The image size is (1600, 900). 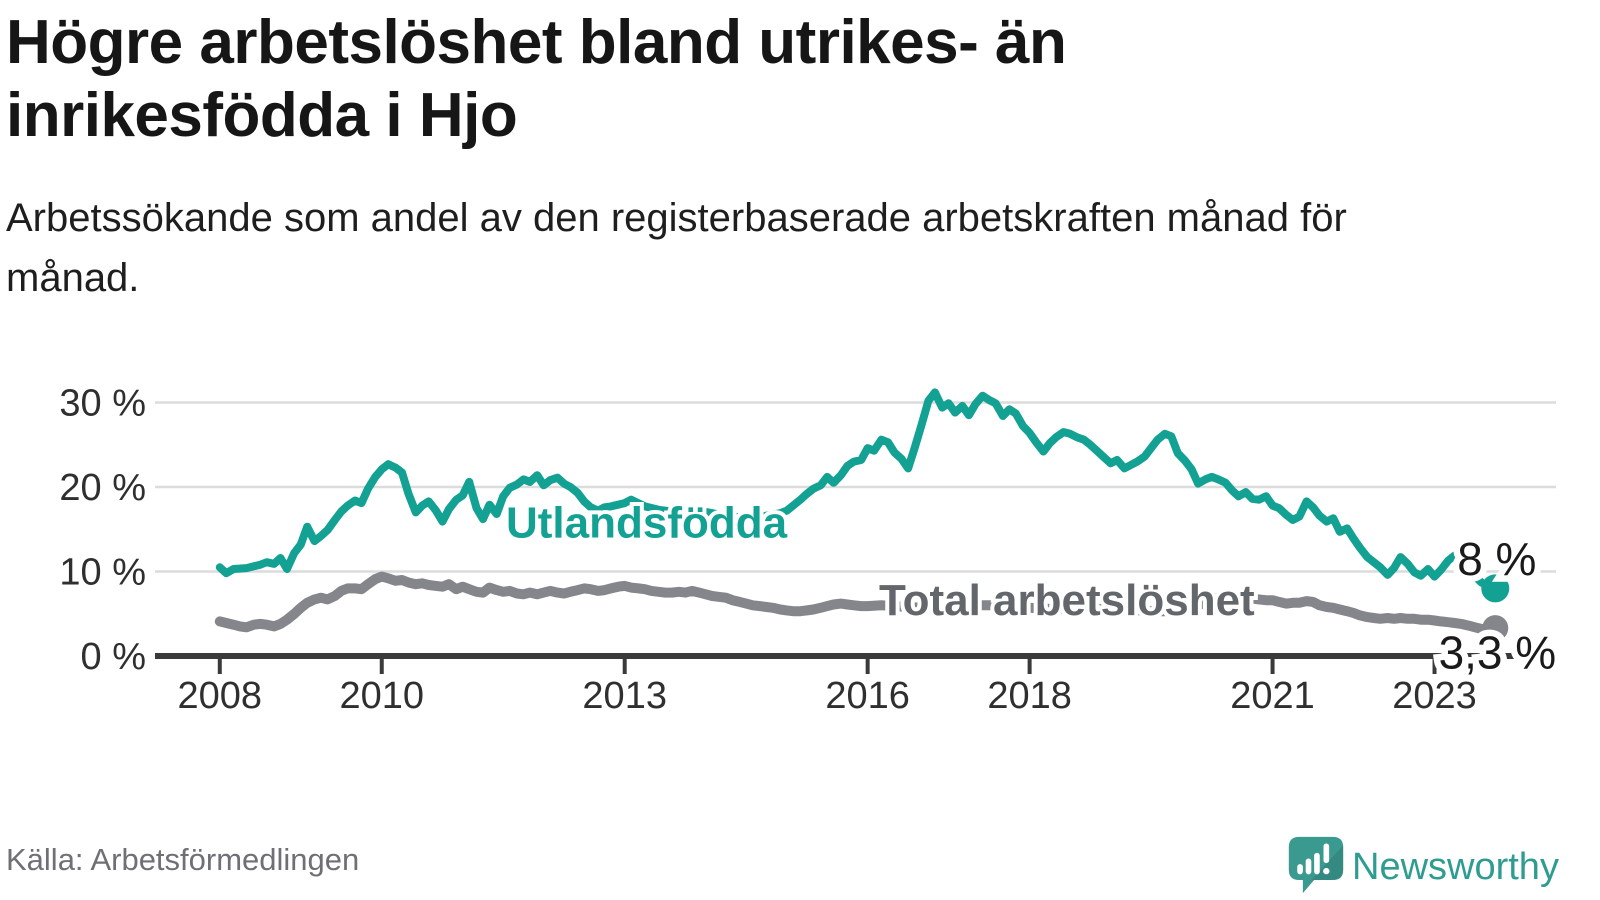 I want to click on logo-exclamation-bar, so click(x=1326, y=853).